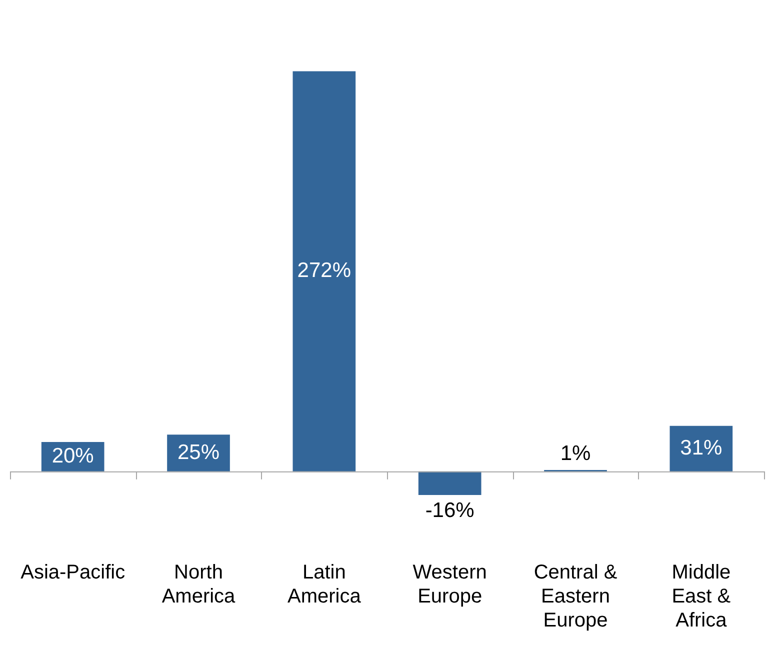 The height and width of the screenshot is (659, 774). What do you see at coordinates (199, 585) in the screenshot?
I see `x-tick-label: North America` at bounding box center [199, 585].